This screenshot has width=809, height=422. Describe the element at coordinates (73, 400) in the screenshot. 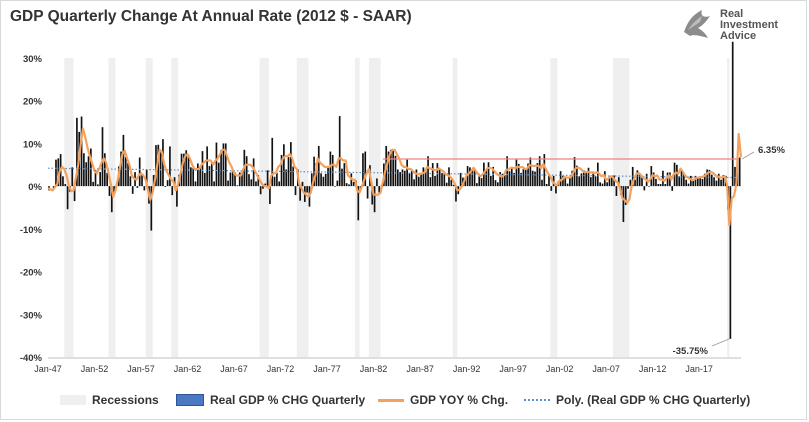

I see `legend-swatch-recessions` at that location.